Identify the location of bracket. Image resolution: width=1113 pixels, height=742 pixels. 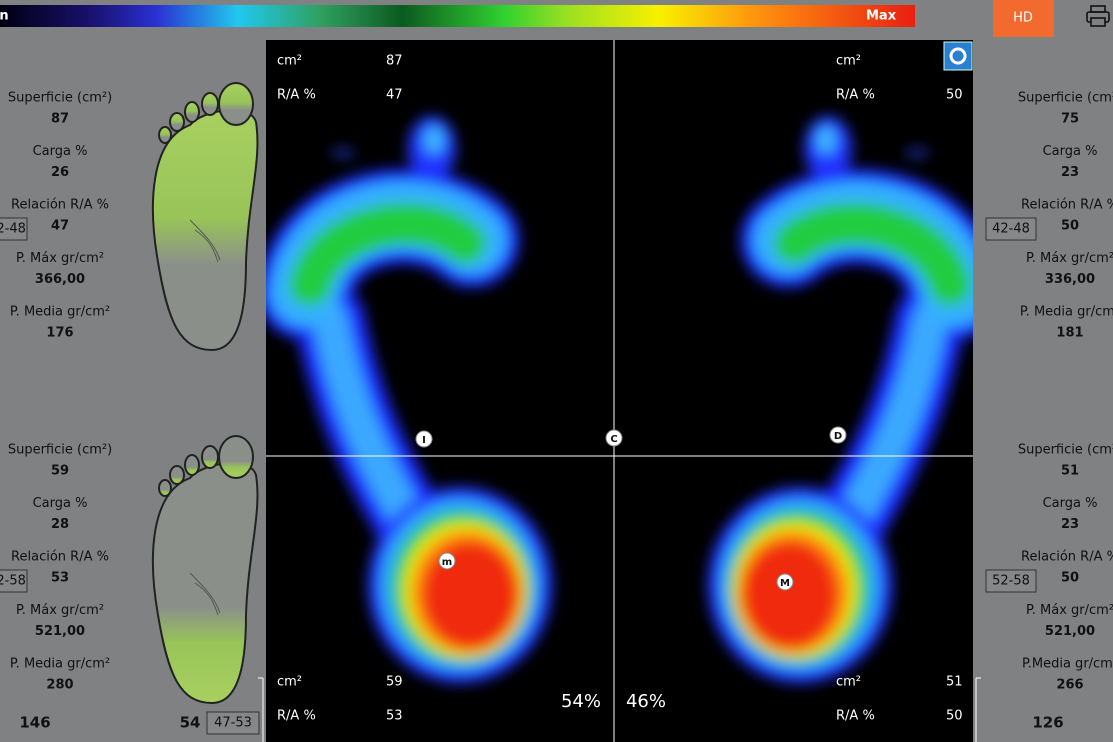
(619, 709).